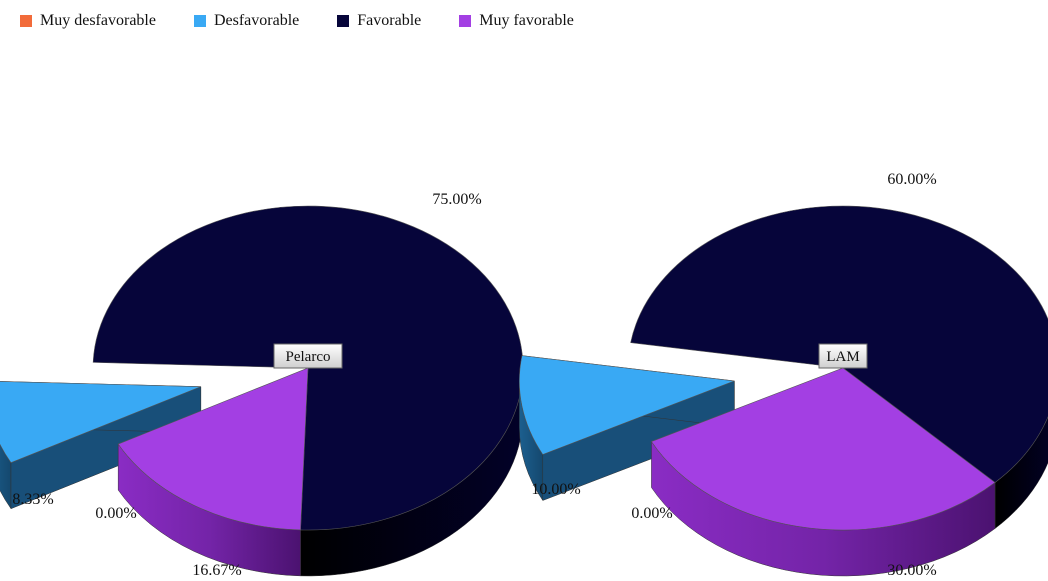  I want to click on data-label-desfavorable: 8.33%, so click(32, 499).